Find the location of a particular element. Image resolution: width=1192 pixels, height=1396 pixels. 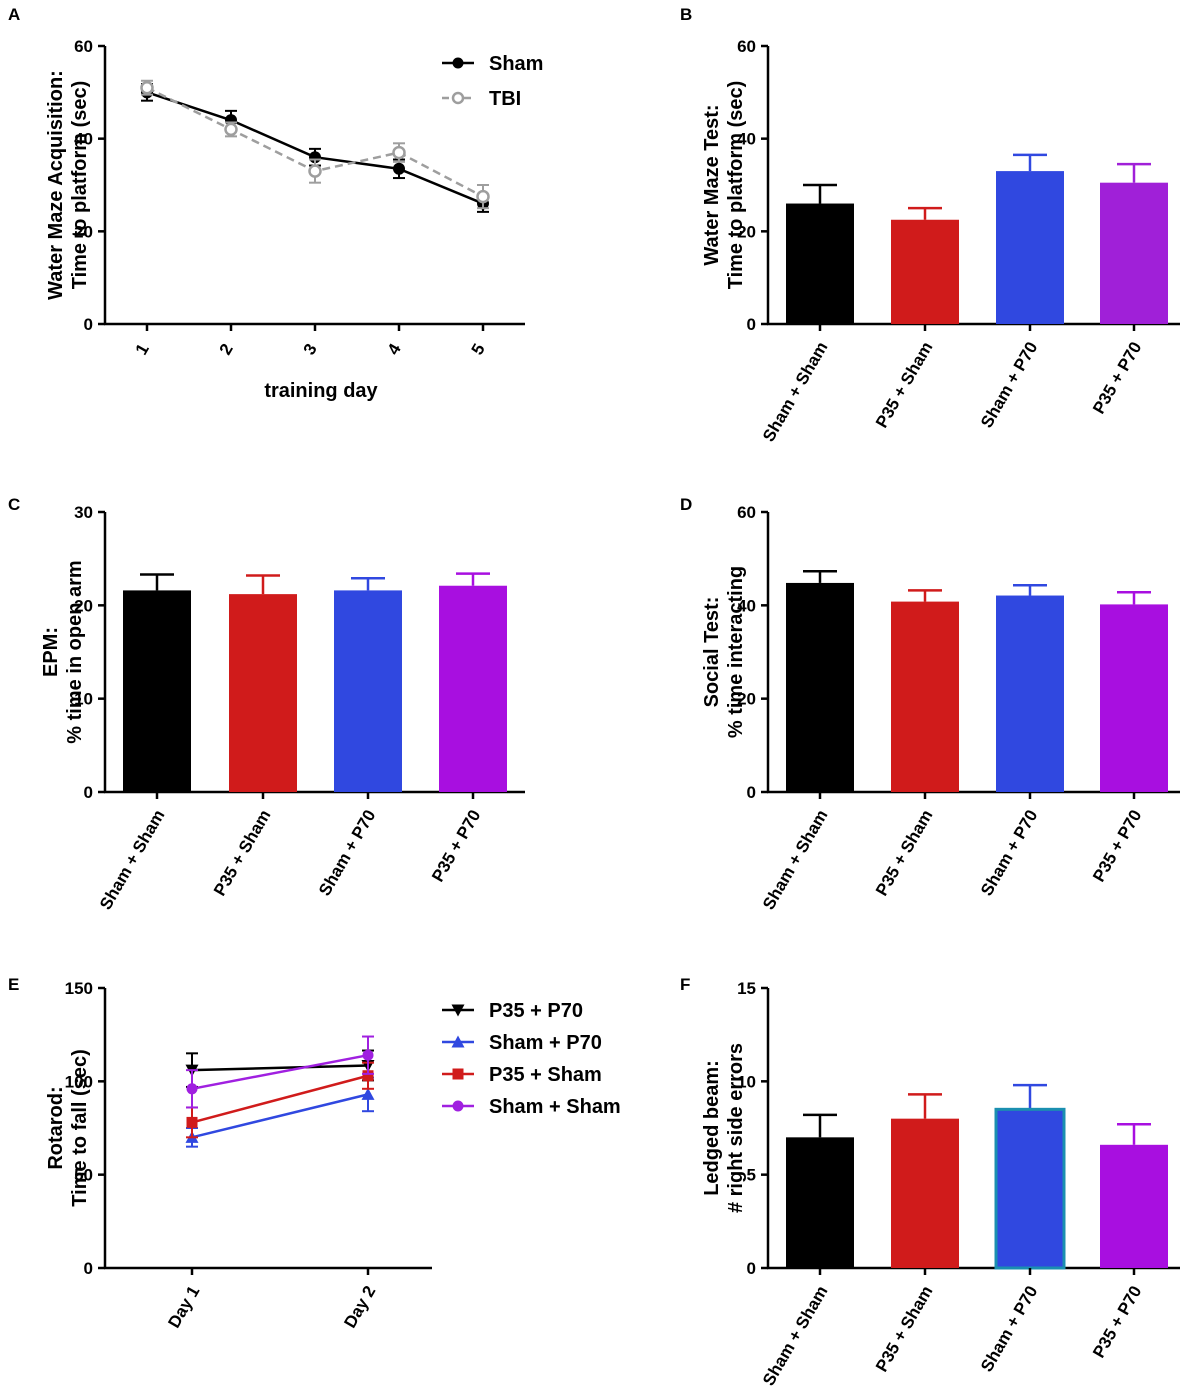

y-tick-label: 30 is located at coordinates (83, 512).